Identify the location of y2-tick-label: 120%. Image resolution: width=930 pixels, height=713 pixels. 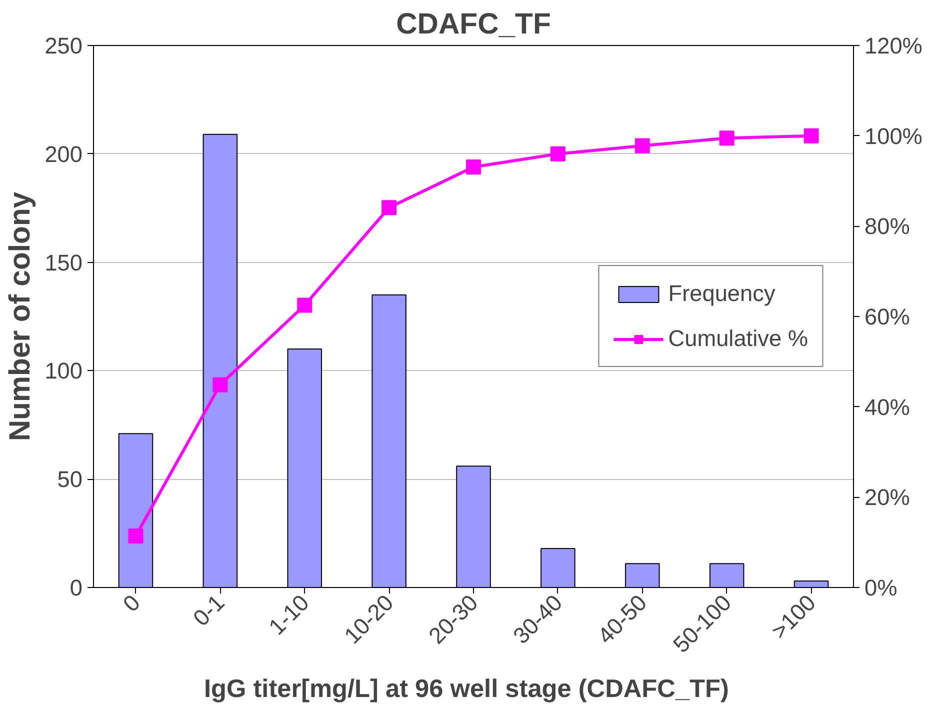
(893, 45).